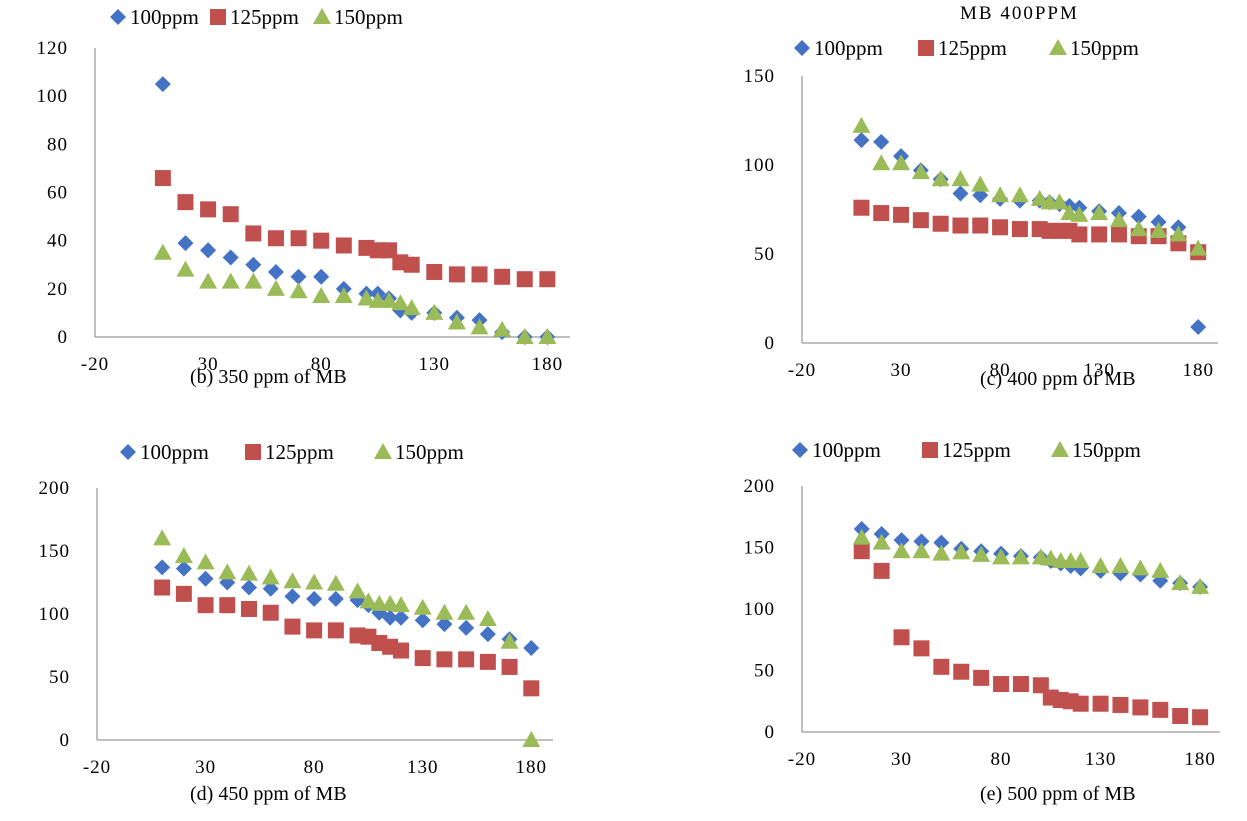  What do you see at coordinates (901, 370) in the screenshot?
I see `x-tick-label: 30` at bounding box center [901, 370].